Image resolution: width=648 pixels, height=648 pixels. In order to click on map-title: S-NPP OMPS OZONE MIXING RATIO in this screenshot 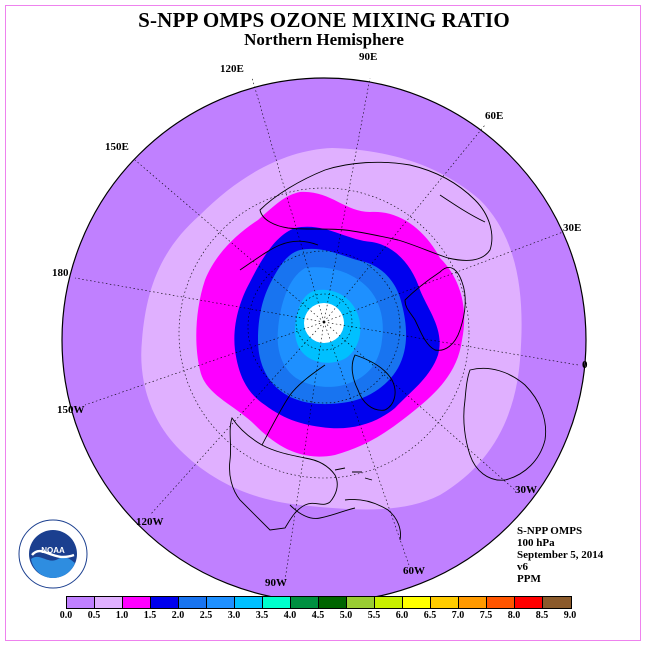, I will do `click(324, 20)`.